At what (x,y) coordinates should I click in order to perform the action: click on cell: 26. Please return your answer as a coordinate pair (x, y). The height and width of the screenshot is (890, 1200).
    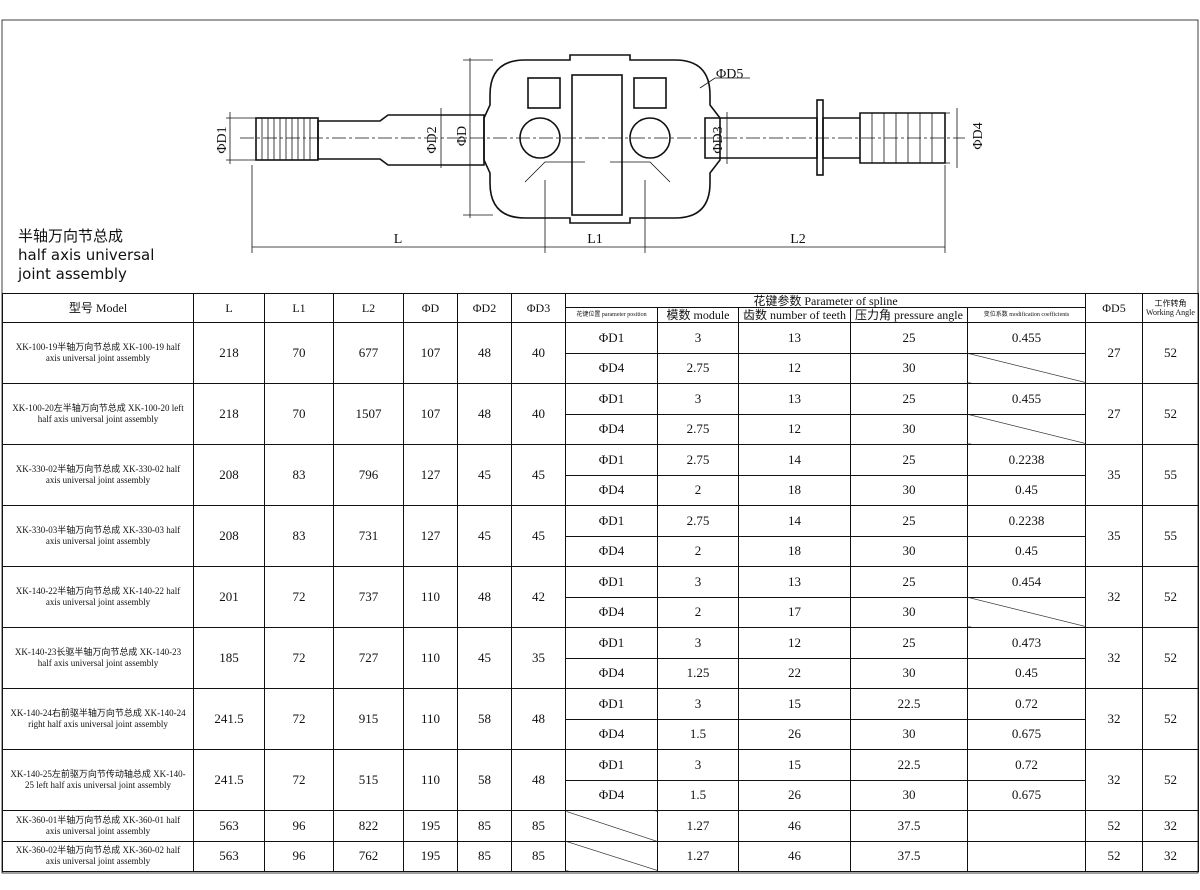
    Looking at the image, I should click on (794, 795).